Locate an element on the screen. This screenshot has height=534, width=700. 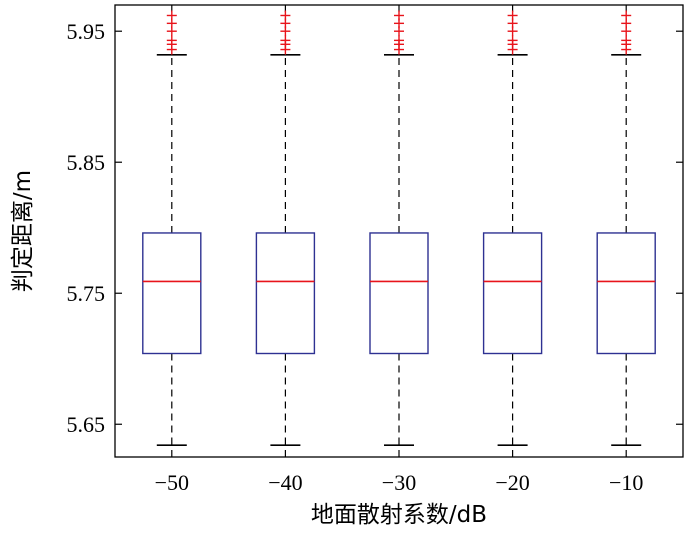
x-tick-label: −10 is located at coordinates (626, 482).